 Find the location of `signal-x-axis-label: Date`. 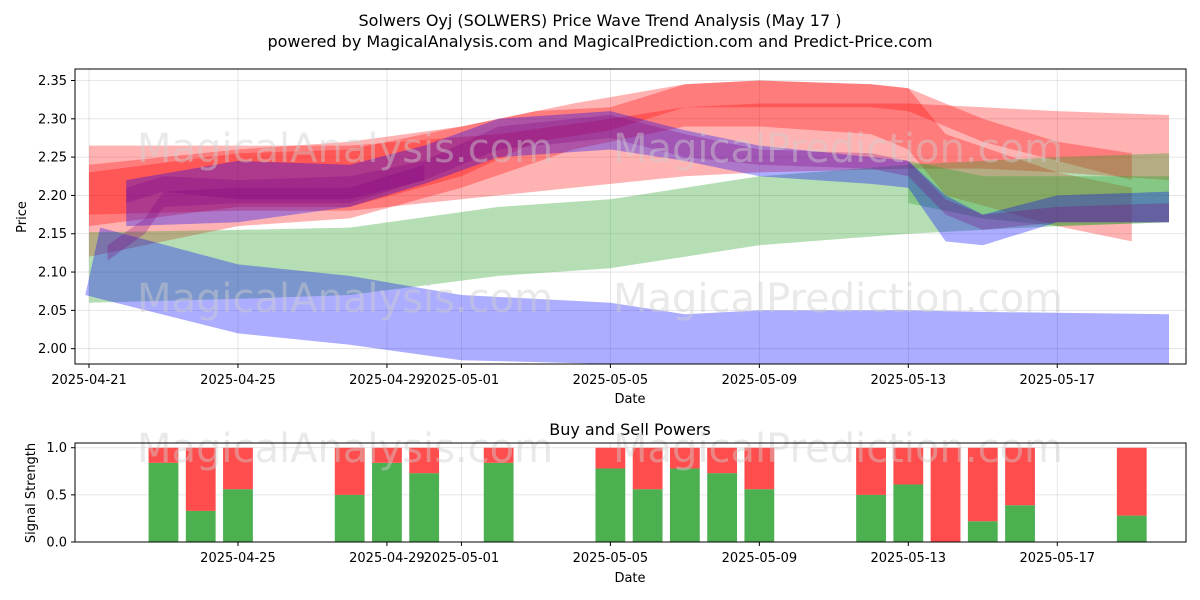

signal-x-axis-label: Date is located at coordinates (629, 578).